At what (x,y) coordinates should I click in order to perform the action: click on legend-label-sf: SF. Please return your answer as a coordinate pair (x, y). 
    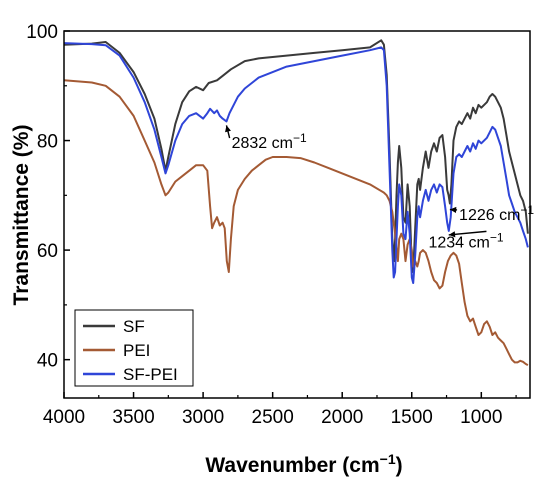
    Looking at the image, I should click on (134, 326).